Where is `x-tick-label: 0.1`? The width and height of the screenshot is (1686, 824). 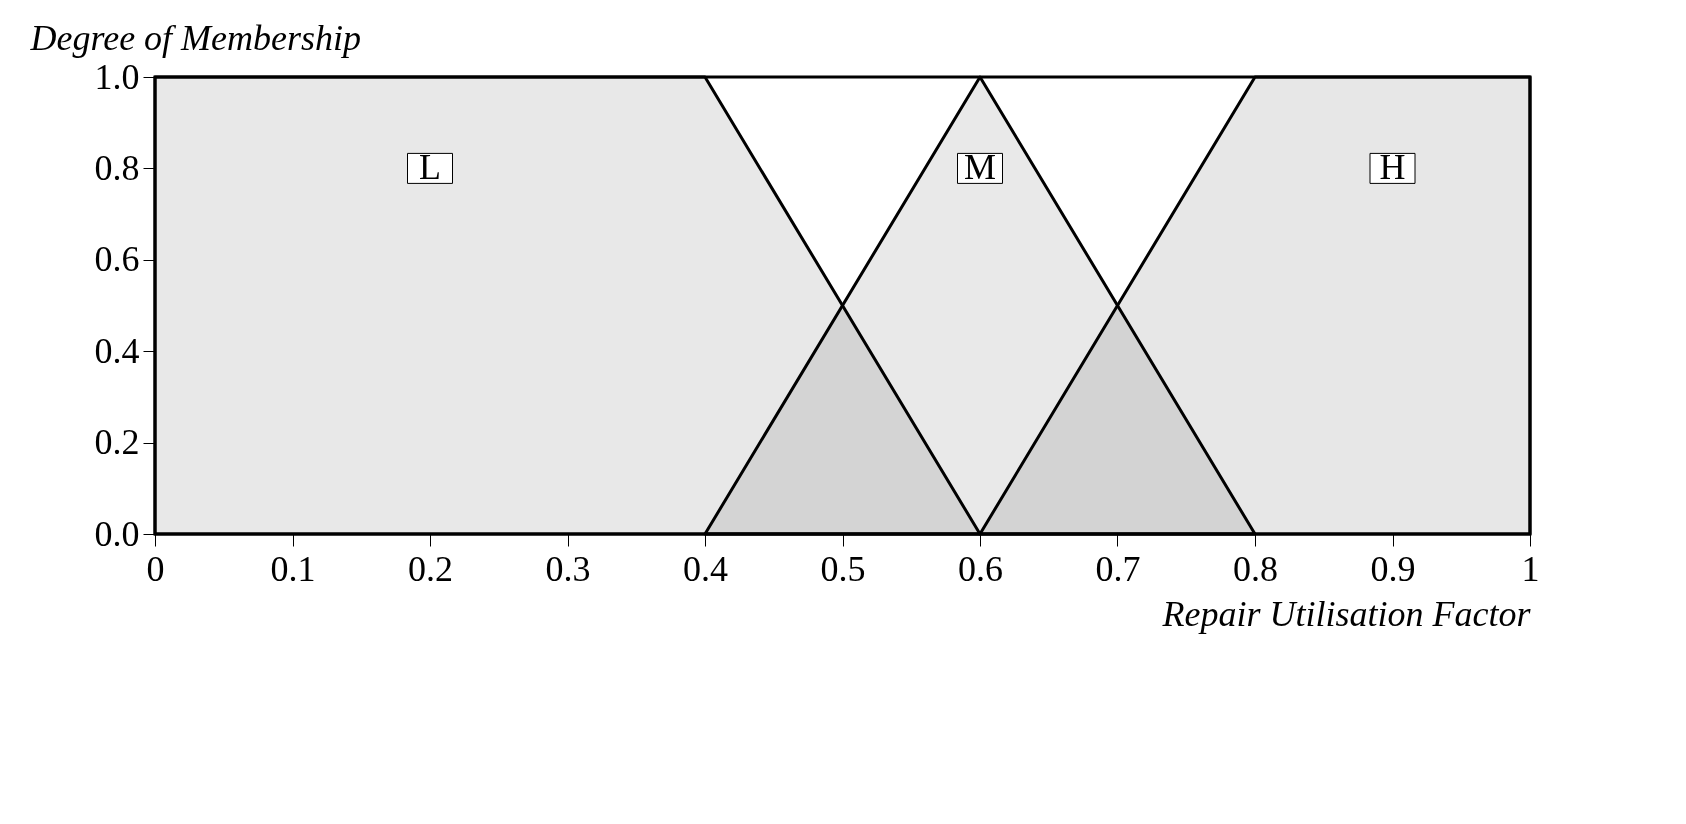 x-tick-label: 0.1 is located at coordinates (293, 568).